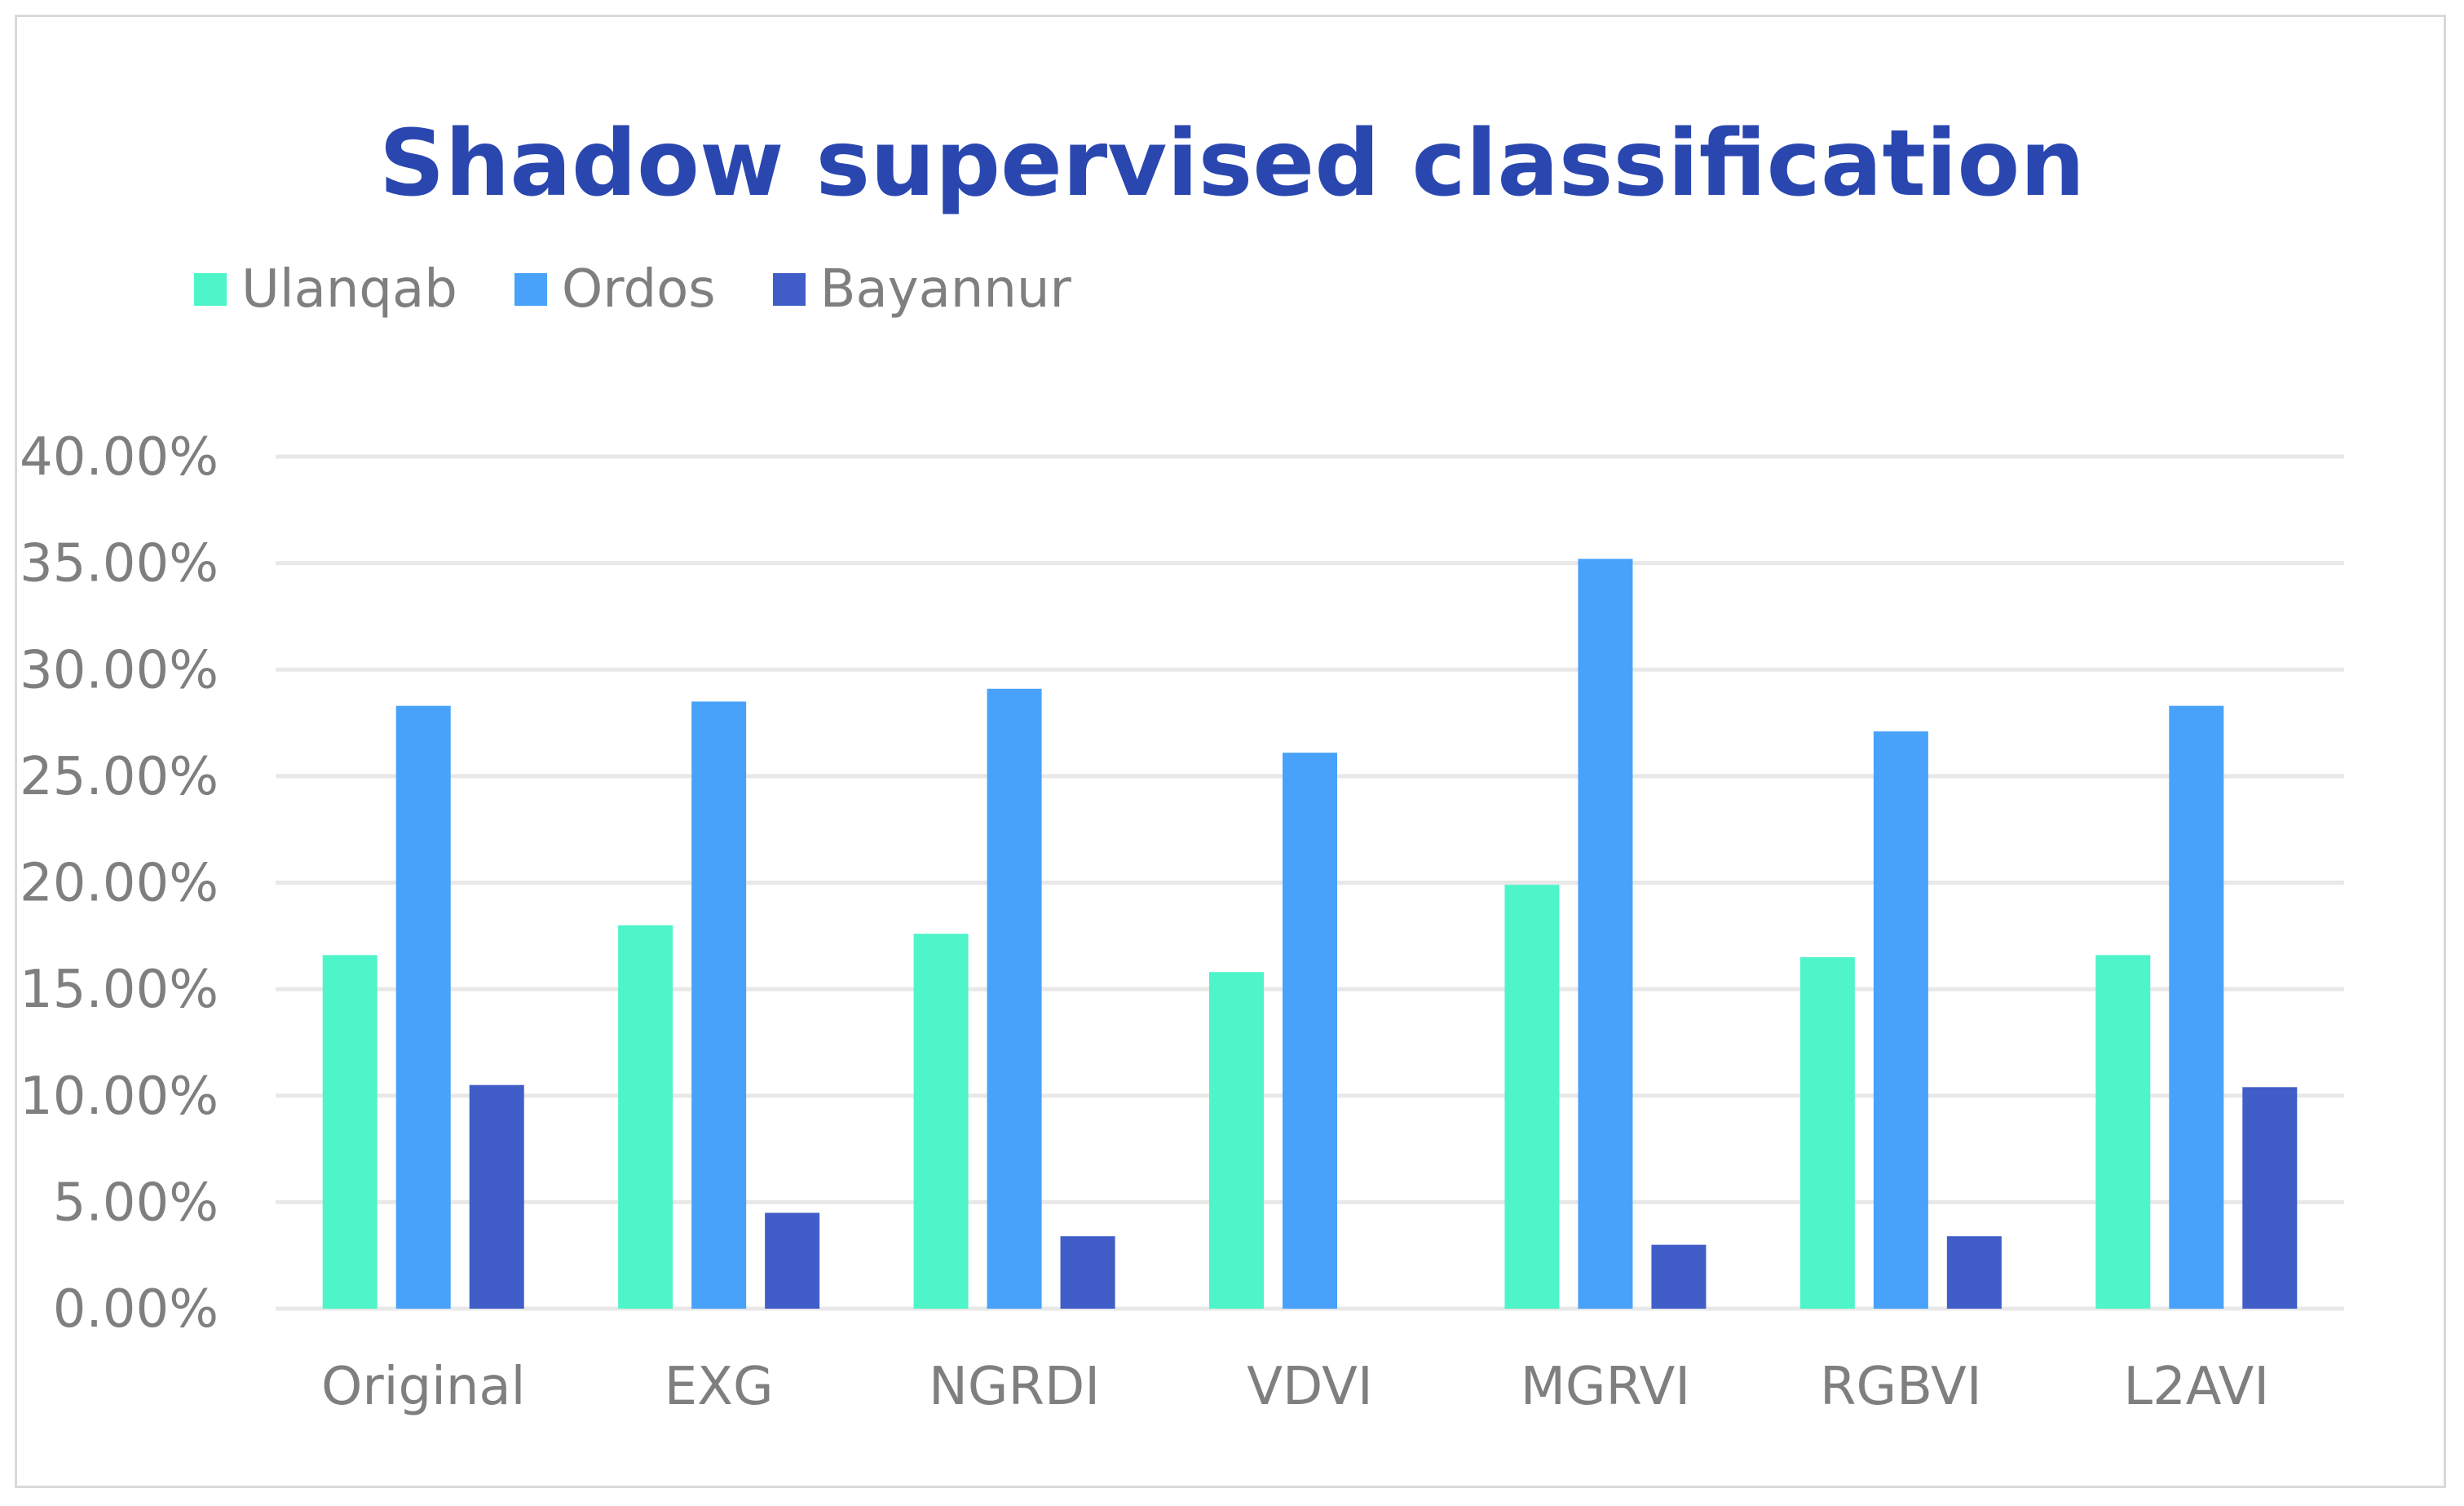 This screenshot has width=2464, height=1506. What do you see at coordinates (645, 1117) in the screenshot?
I see `bar-ulanqab-exg` at bounding box center [645, 1117].